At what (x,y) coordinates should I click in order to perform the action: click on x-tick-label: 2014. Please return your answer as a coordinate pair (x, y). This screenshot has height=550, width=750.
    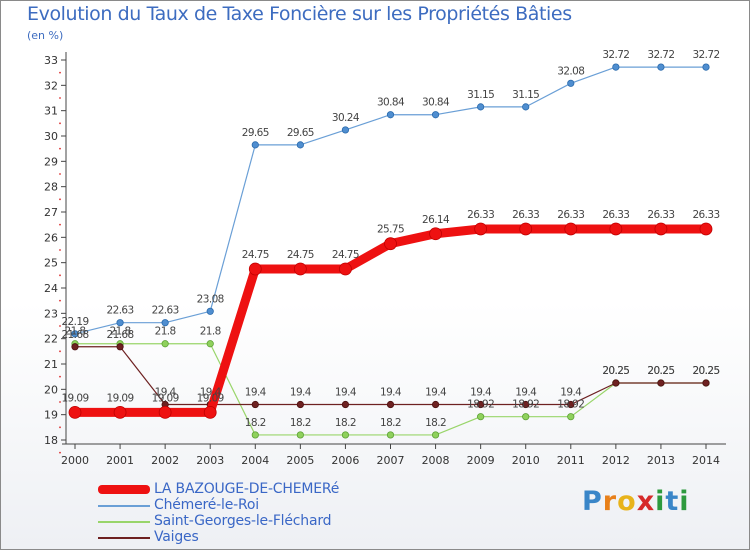
    Looking at the image, I should click on (706, 460).